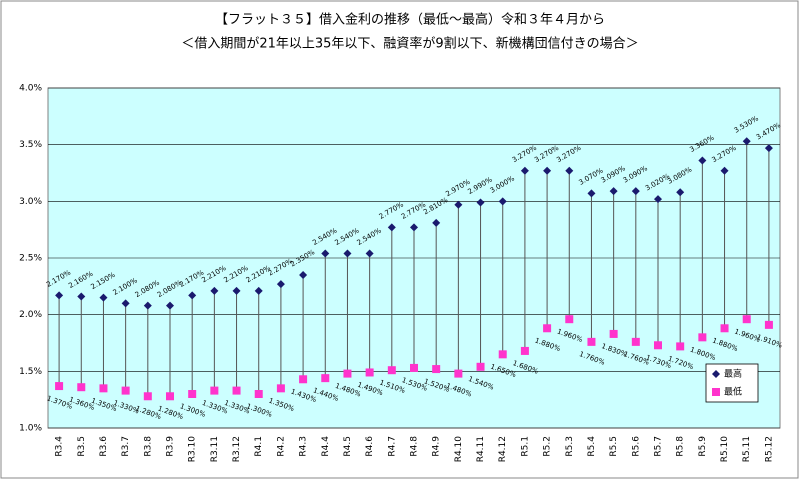  I want to click on x-tick-label: R4.6, so click(370, 446).